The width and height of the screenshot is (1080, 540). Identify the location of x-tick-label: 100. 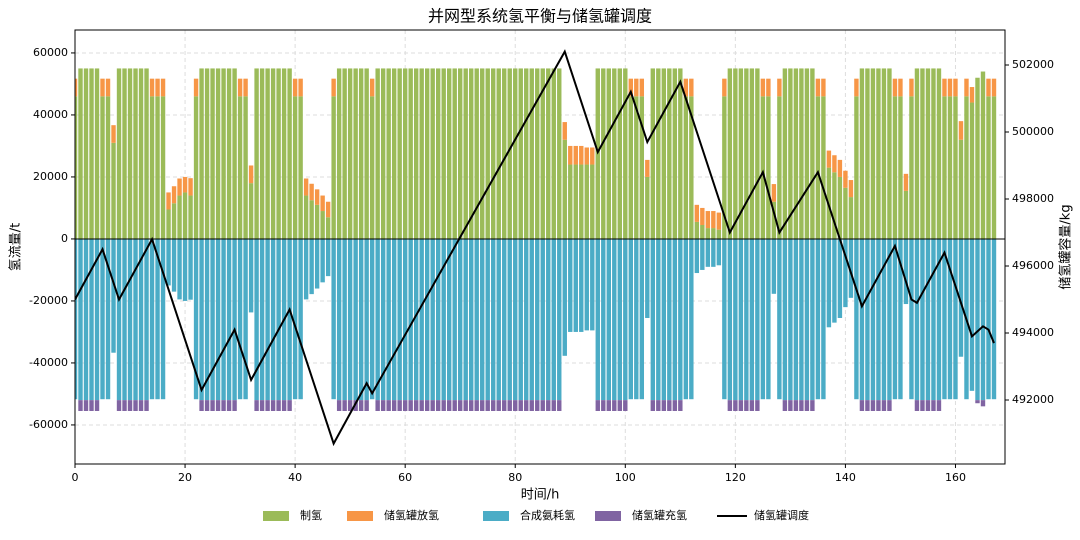
(625, 477).